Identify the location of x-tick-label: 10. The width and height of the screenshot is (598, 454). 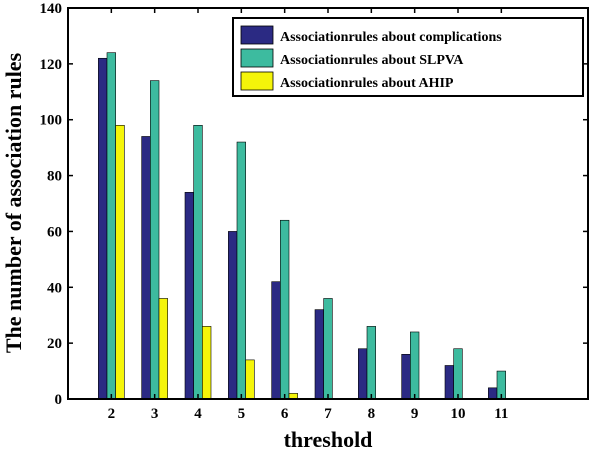
(458, 414).